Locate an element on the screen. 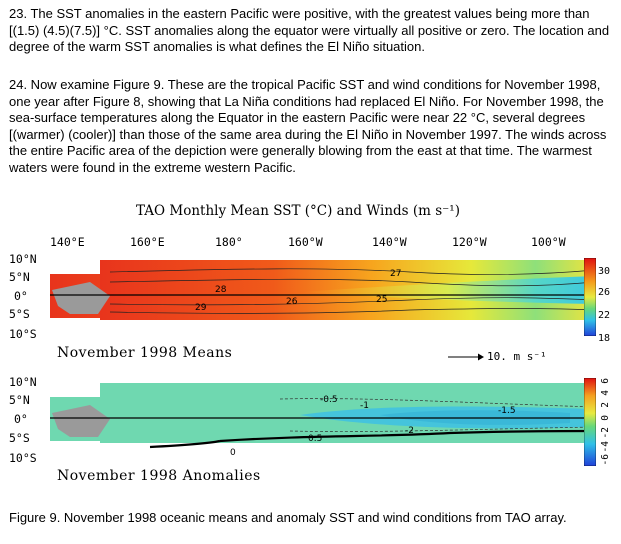 The height and width of the screenshot is (544, 621). contour-label: 0 is located at coordinates (233, 453).